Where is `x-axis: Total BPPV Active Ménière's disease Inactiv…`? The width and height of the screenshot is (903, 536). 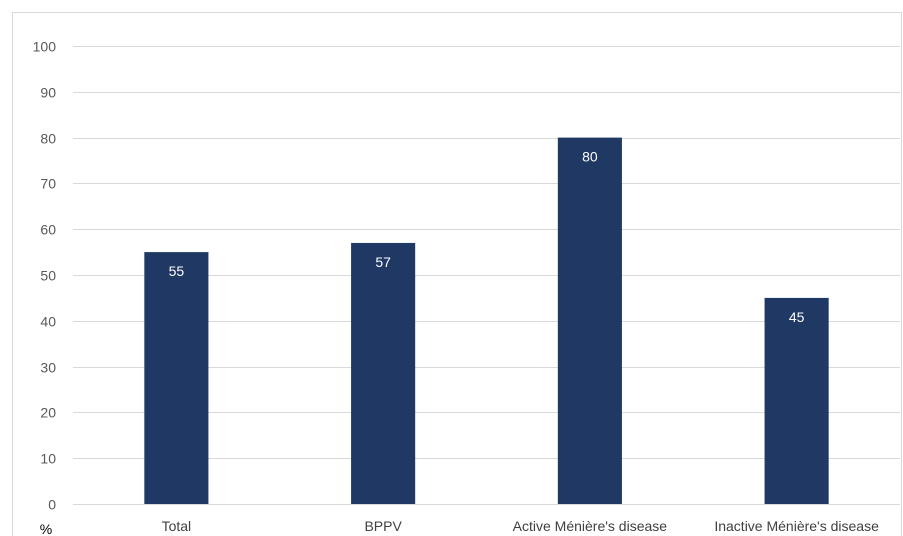
x-axis: Total BPPV Active Ménière's disease Inactiv… is located at coordinates (521, 526).